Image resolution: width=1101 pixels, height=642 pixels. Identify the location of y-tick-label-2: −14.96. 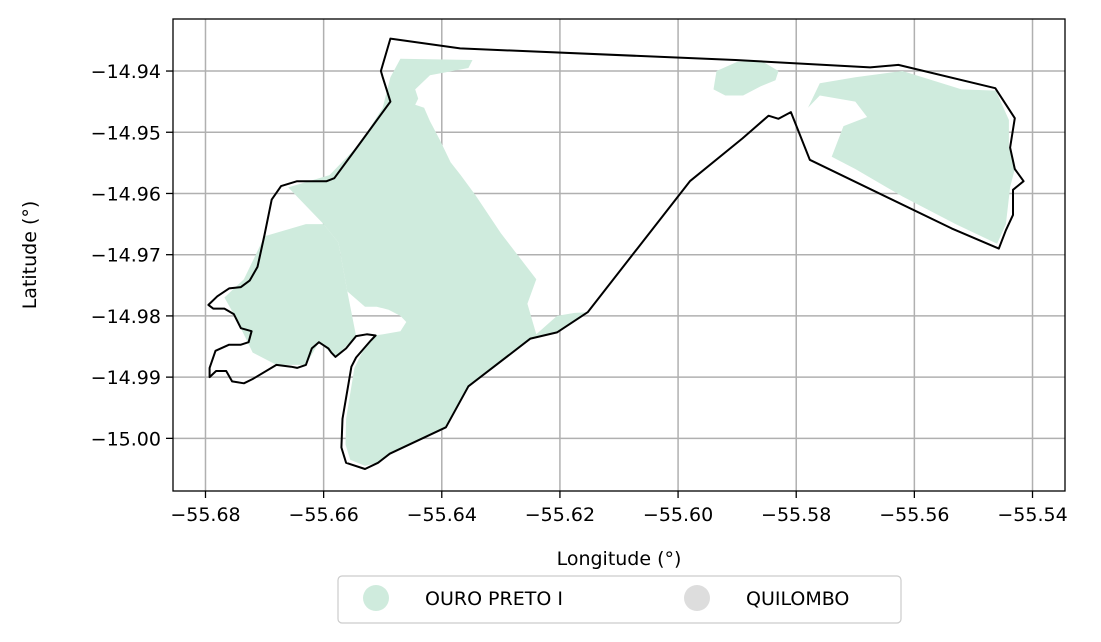
(126, 194).